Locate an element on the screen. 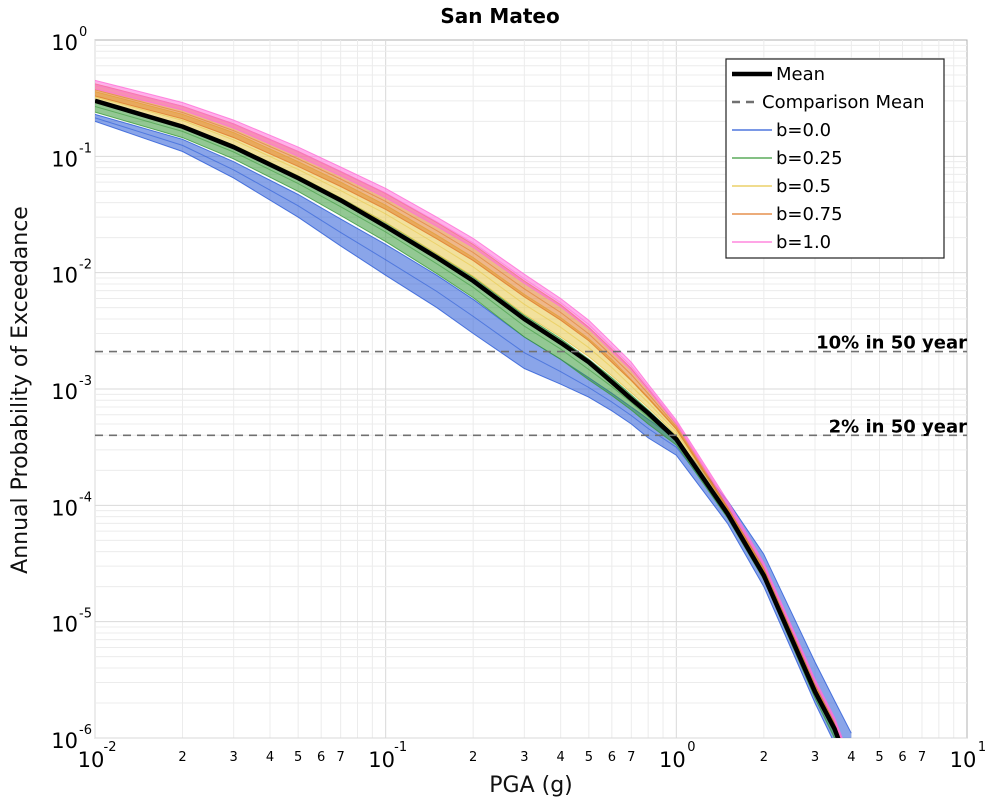  x-tick-exponent: 0 is located at coordinates (691, 747).